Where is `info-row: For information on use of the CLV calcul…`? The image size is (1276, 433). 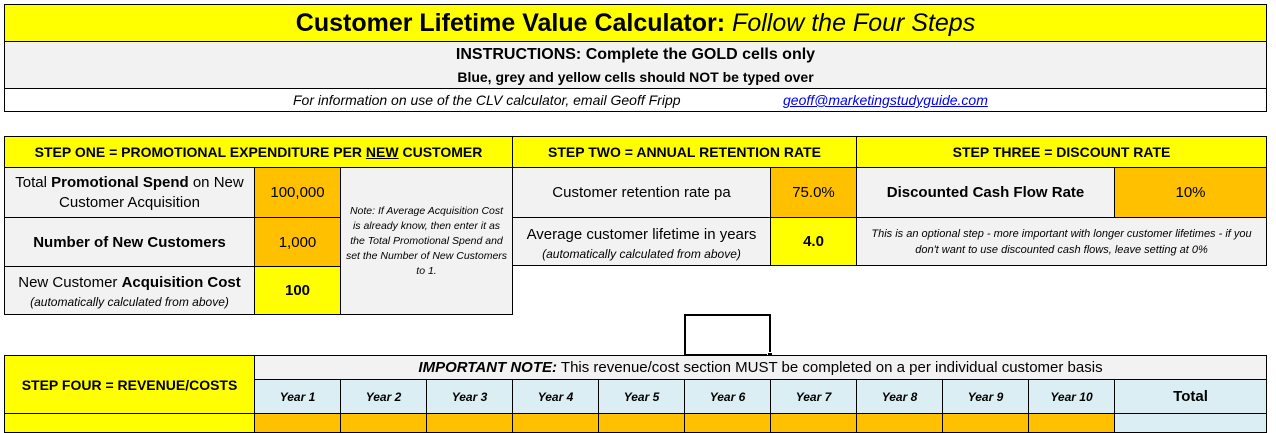
info-row: For information on use of the CLV calcul… is located at coordinates (635, 100).